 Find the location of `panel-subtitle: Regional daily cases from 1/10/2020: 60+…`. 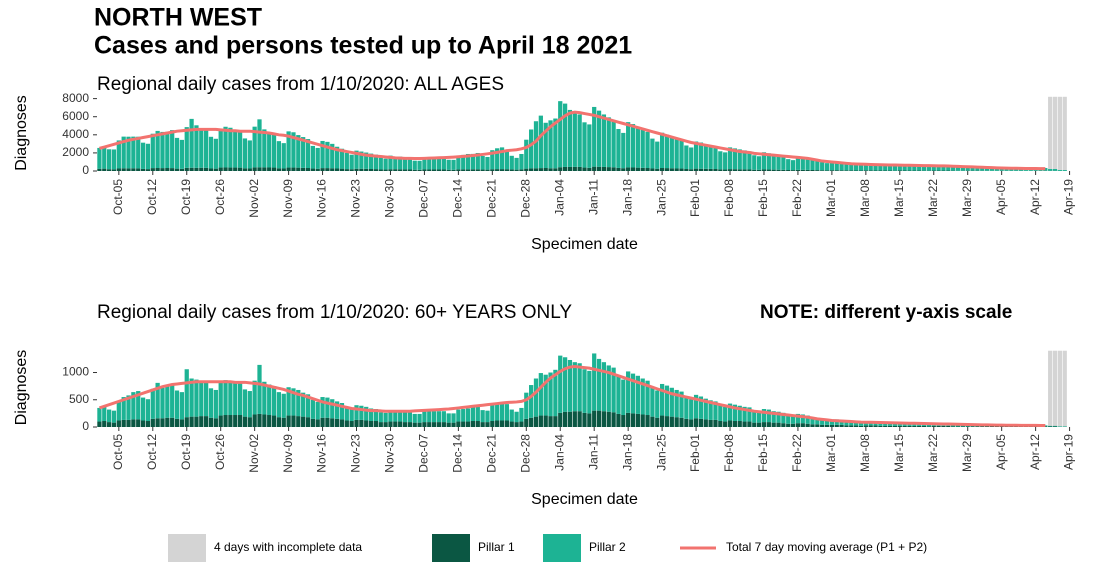

panel-subtitle: Regional daily cases from 1/10/2020: 60+… is located at coordinates (334, 312).